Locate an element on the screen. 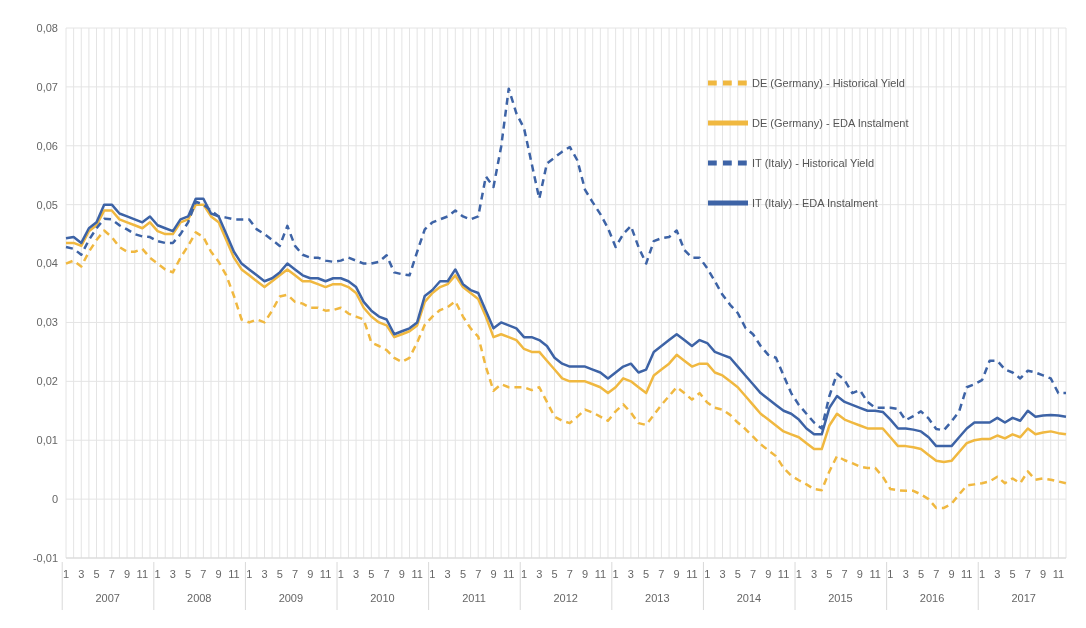 This screenshot has height=628, width=1086. legend-label: DE (Germany) - Historical Yield is located at coordinates (828, 83).